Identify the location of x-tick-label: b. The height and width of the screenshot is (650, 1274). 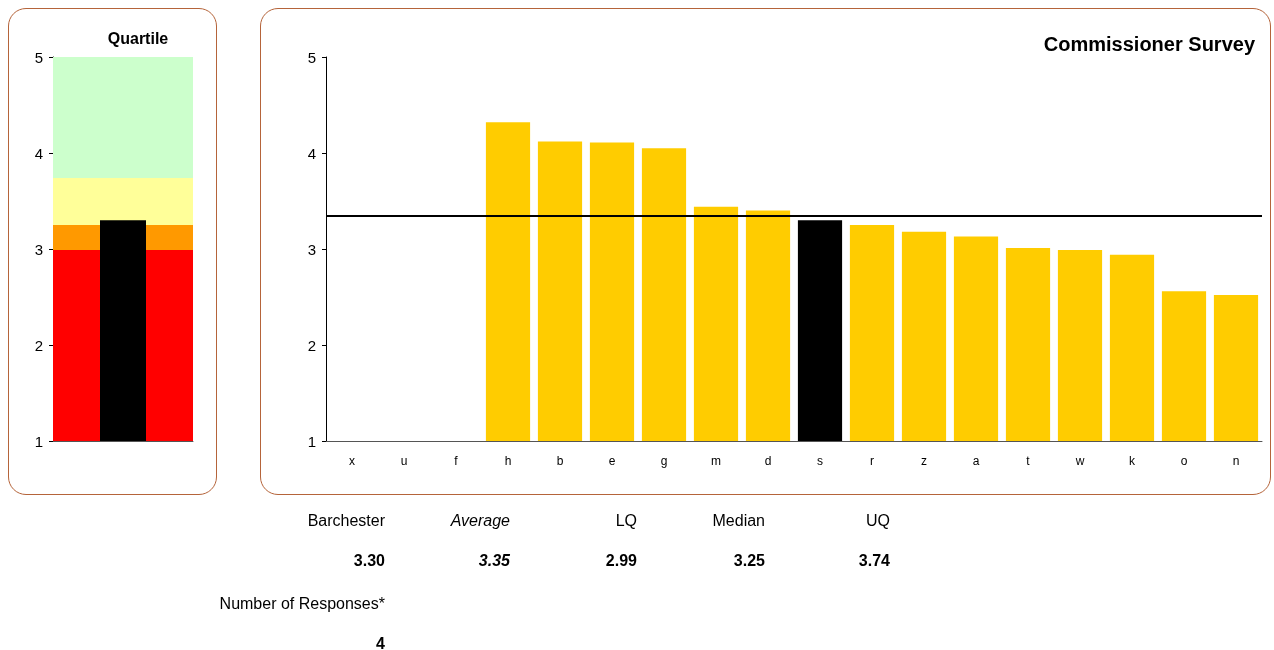
(560, 461).